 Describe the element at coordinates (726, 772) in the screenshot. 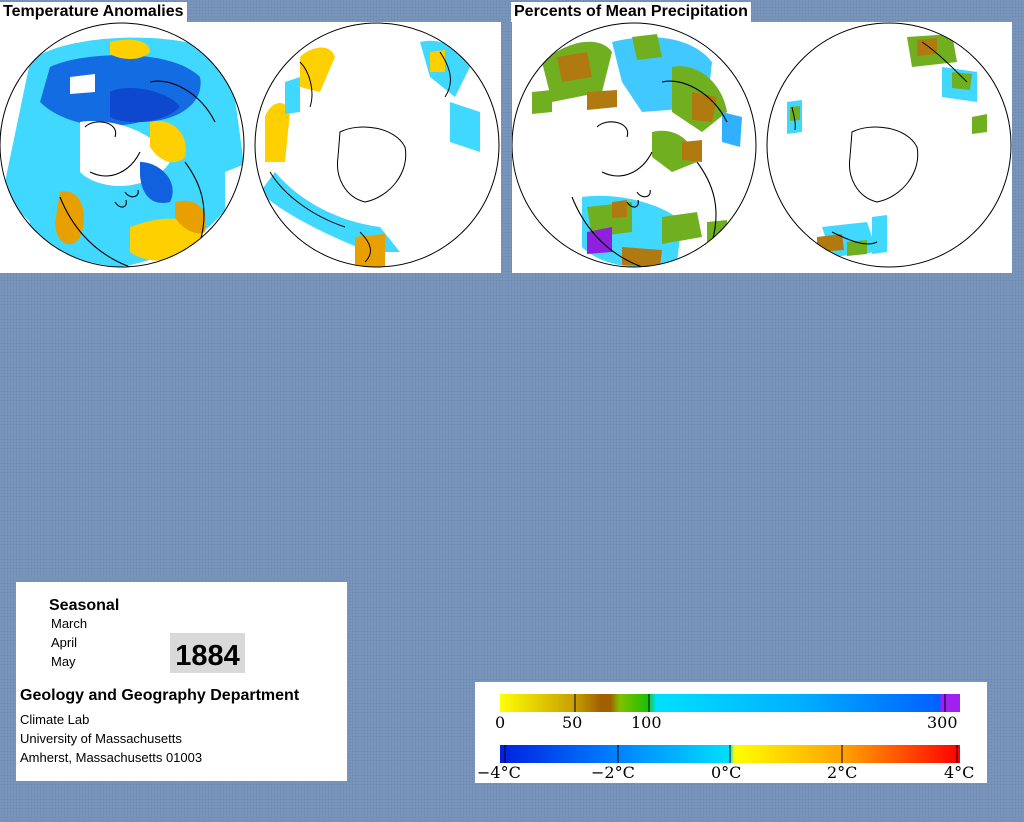

I see `temp-tick-label: 0°C` at that location.